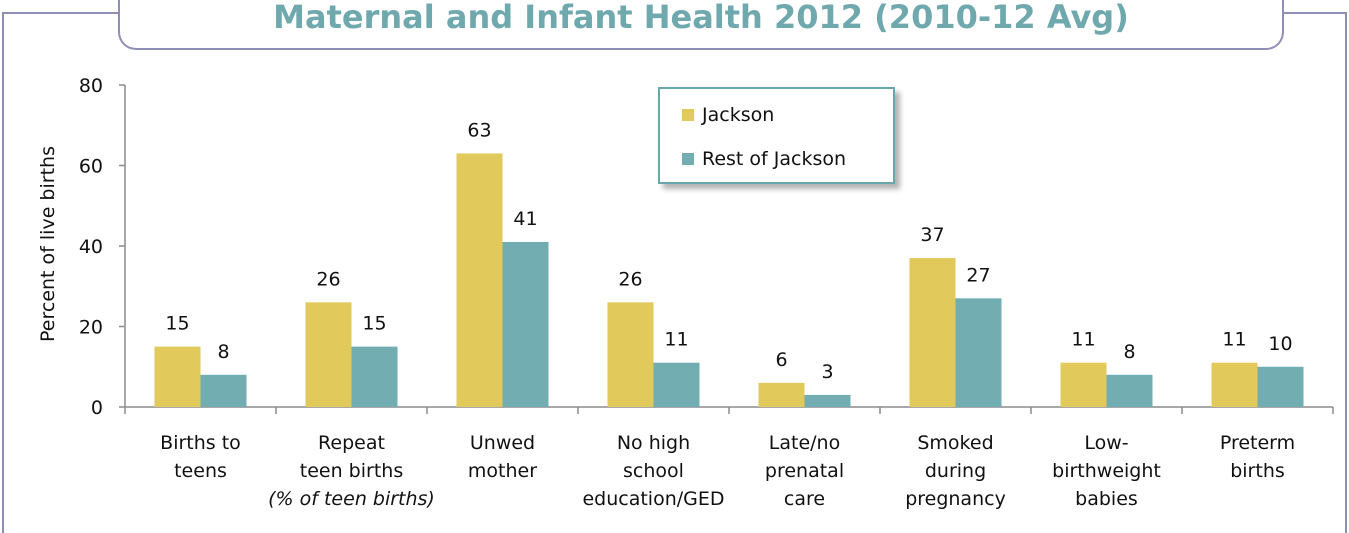  What do you see at coordinates (804, 471) in the screenshot?
I see `category-label: prenatal` at bounding box center [804, 471].